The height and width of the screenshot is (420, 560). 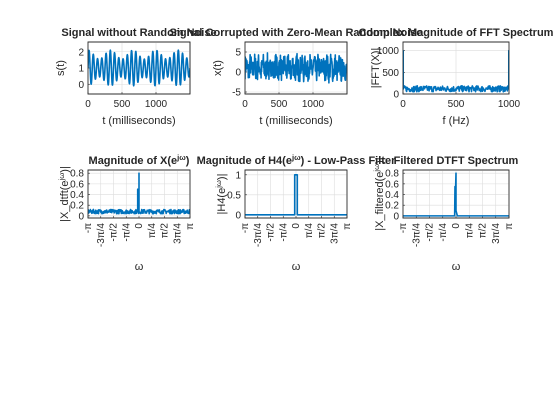 What do you see at coordinates (456, 33) in the screenshot?
I see `chart-title: Complex Magnitude of FFT Spectrum` at bounding box center [456, 33].